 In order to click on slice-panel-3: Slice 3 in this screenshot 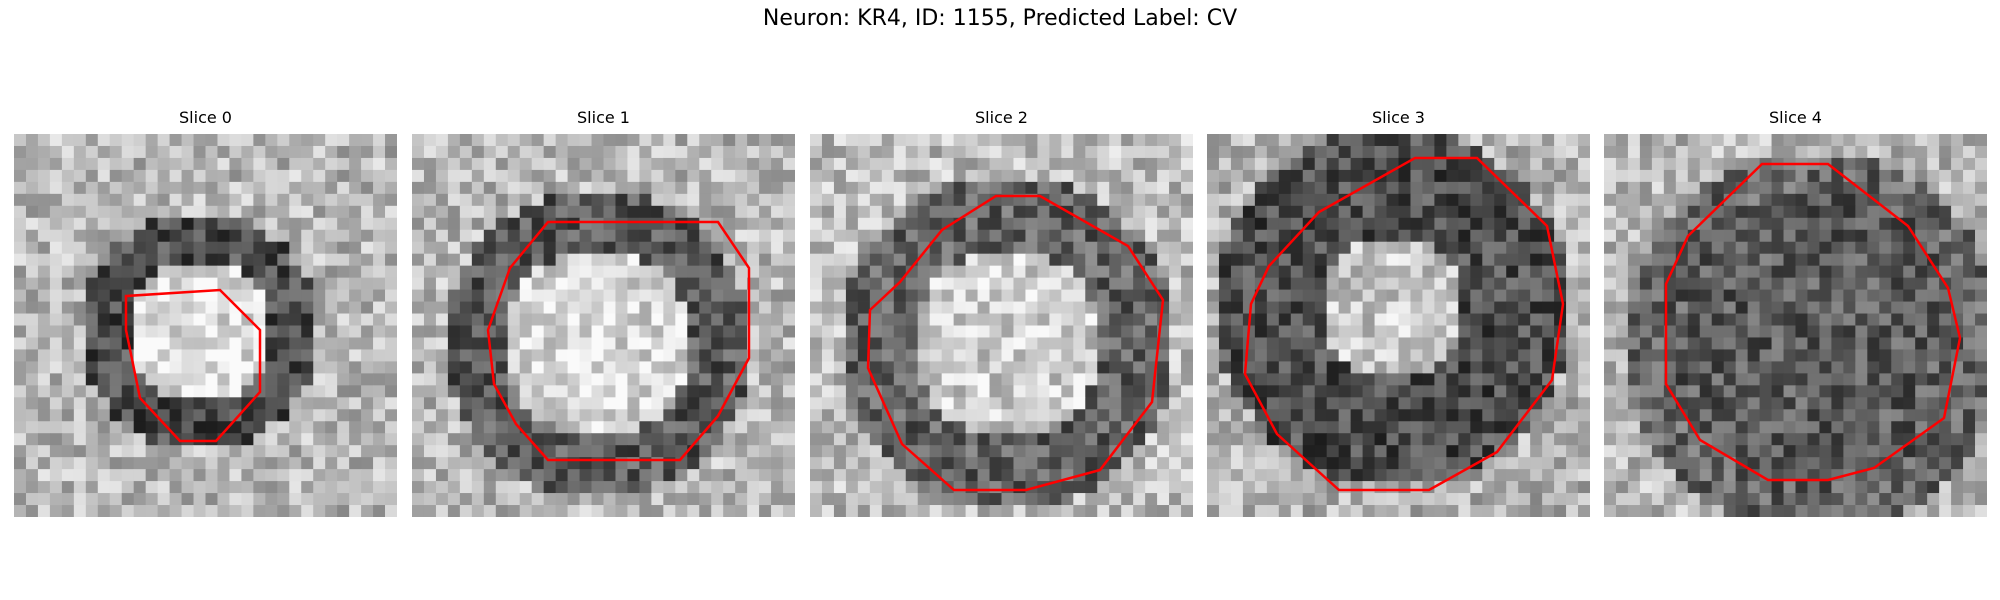, I will do `click(1398, 312)`.